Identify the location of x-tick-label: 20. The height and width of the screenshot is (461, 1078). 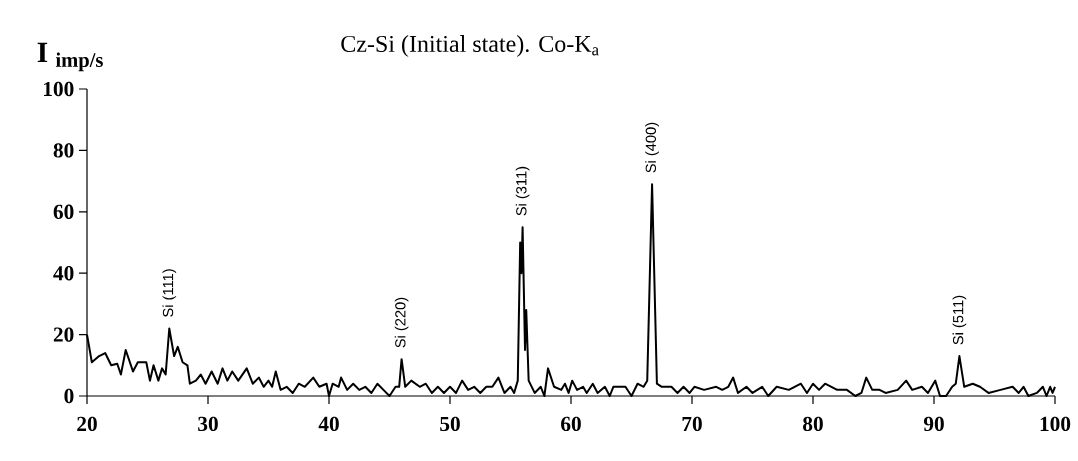
(87, 424).